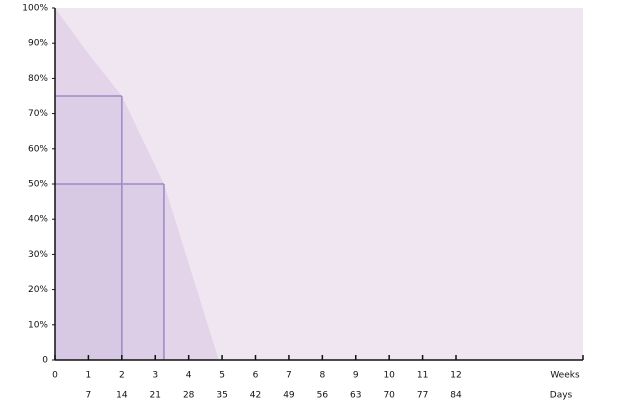 Image resolution: width=619 pixels, height=416 pixels. What do you see at coordinates (222, 376) in the screenshot?
I see `x-tick-label: 5` at bounding box center [222, 376].